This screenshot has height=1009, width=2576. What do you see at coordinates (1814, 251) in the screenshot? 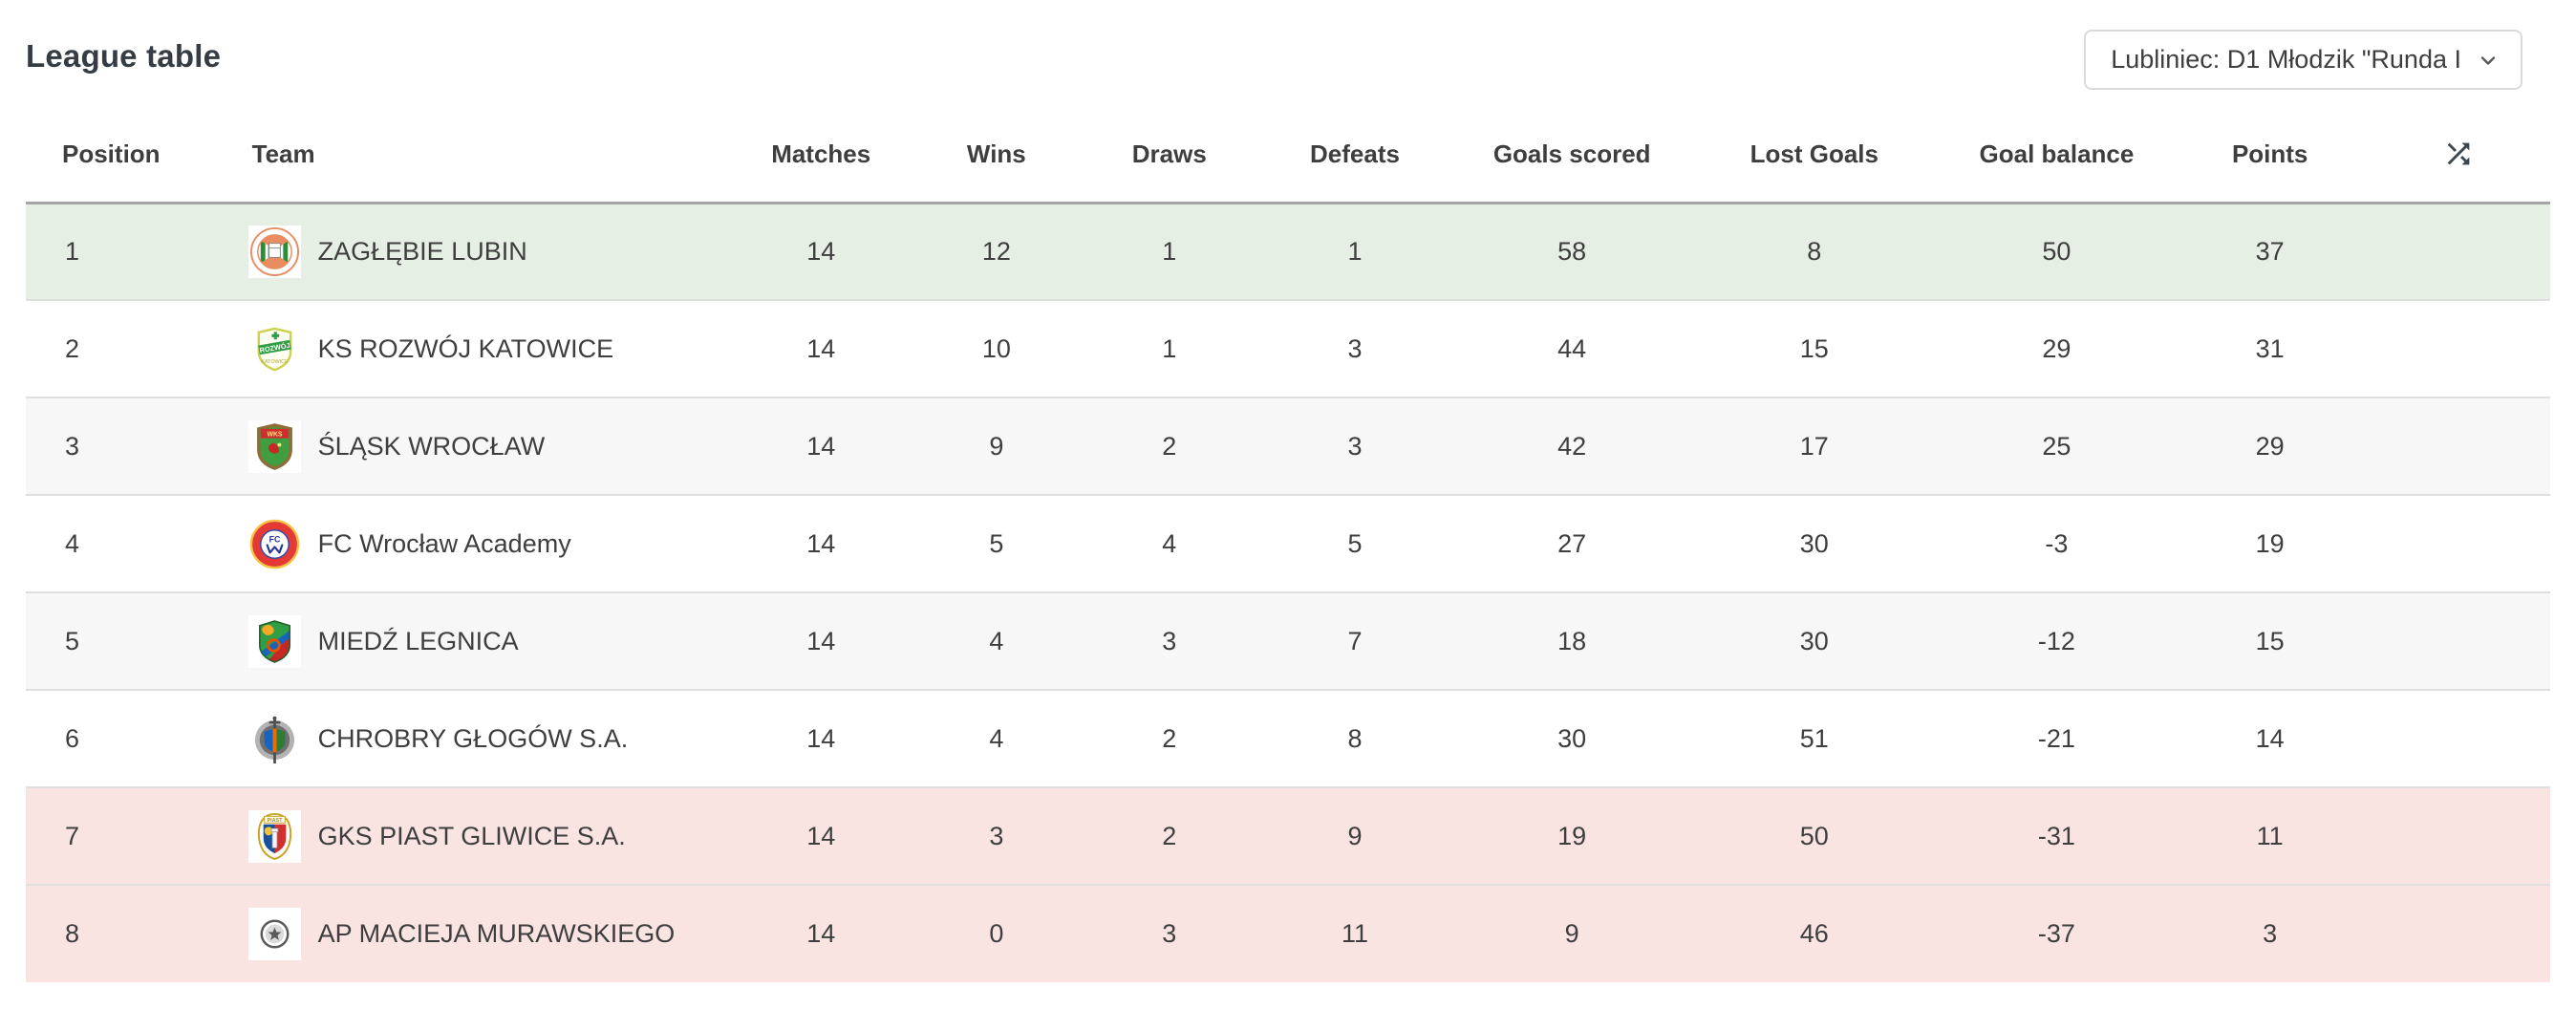
I see `lost-goals-cell: 8` at bounding box center [1814, 251].